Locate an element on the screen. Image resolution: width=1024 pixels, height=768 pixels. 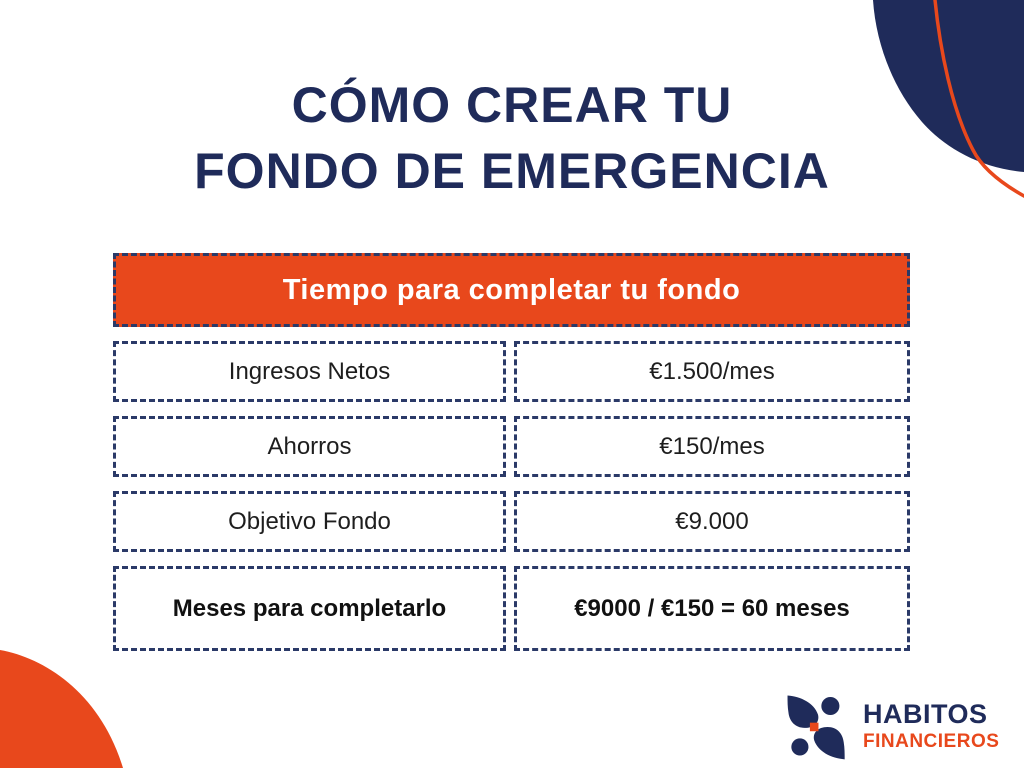
corner-blob-decoration is located at coordinates (948, 99).